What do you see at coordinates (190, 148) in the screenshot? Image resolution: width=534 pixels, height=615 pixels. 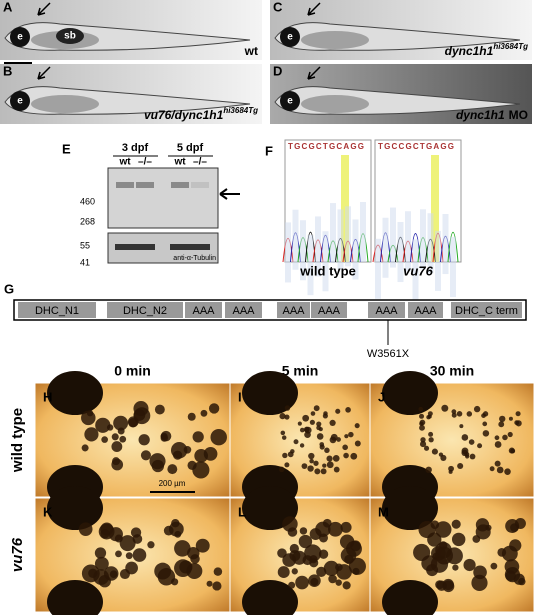 I see `timepoint: 5 dpf` at bounding box center [190, 148].